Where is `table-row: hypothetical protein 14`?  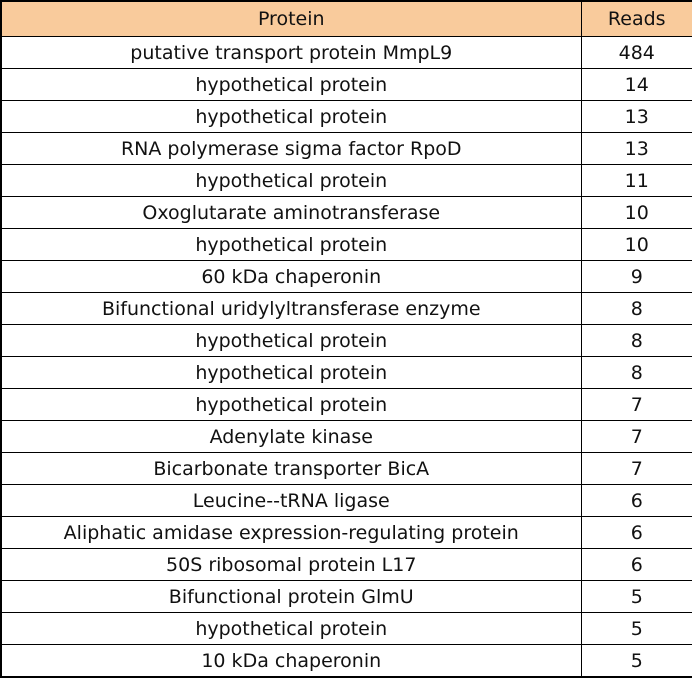
table-row: hypothetical protein 14 is located at coordinates (346, 84).